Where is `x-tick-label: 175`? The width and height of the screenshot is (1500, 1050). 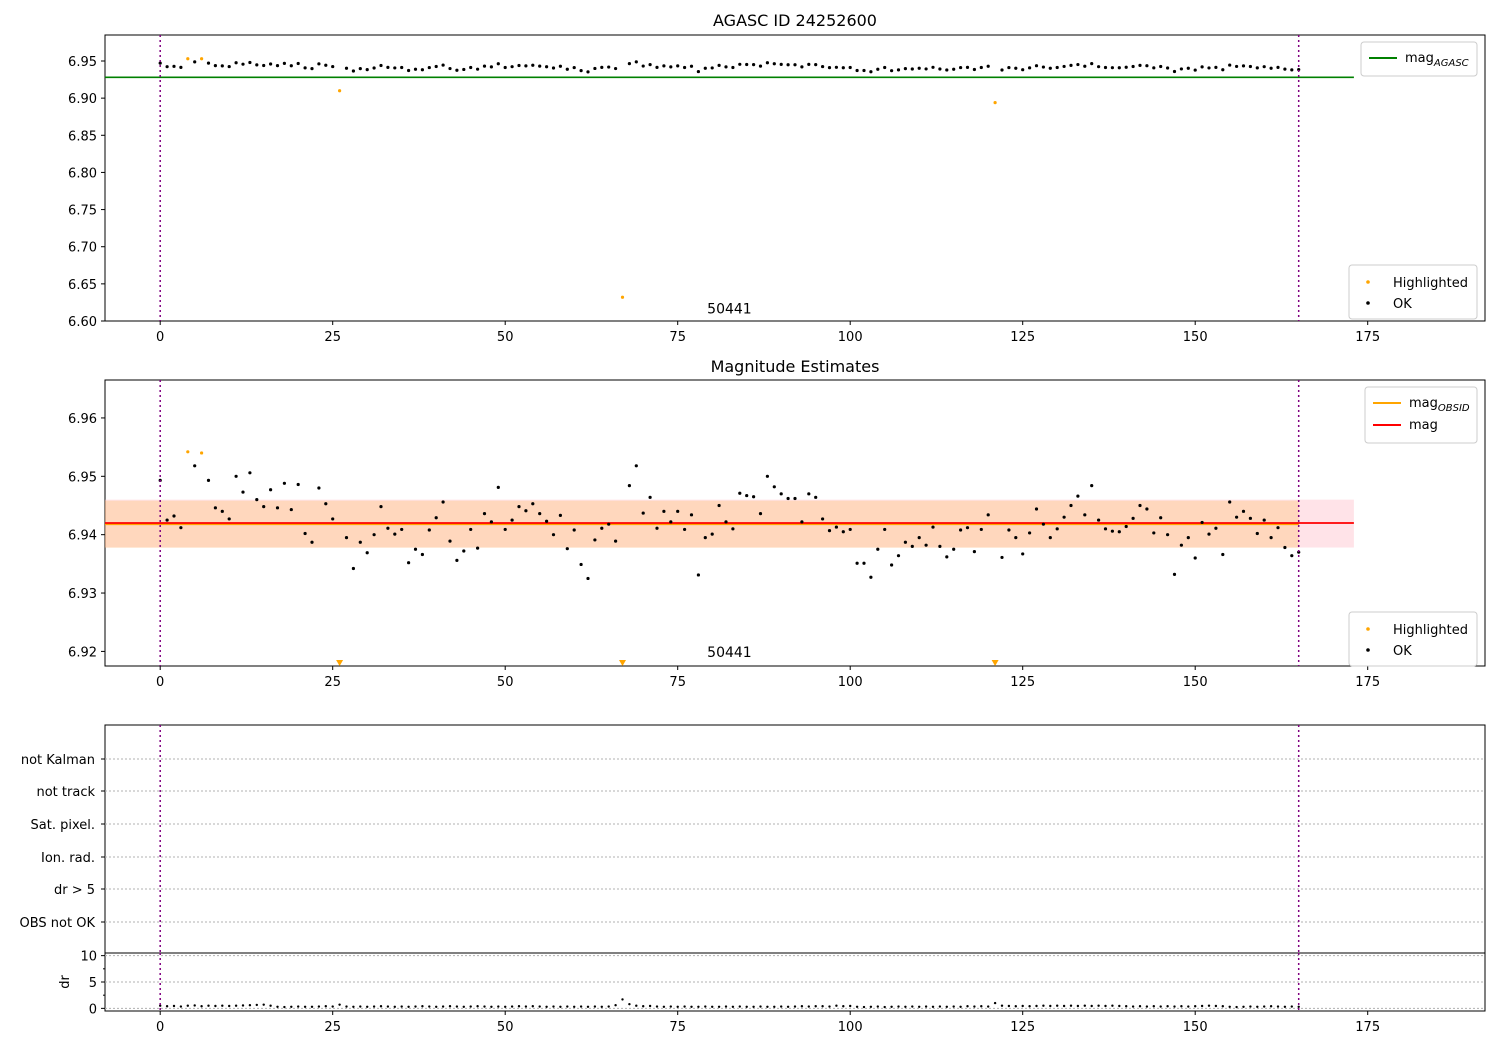 x-tick-label: 175 is located at coordinates (1367, 1027).